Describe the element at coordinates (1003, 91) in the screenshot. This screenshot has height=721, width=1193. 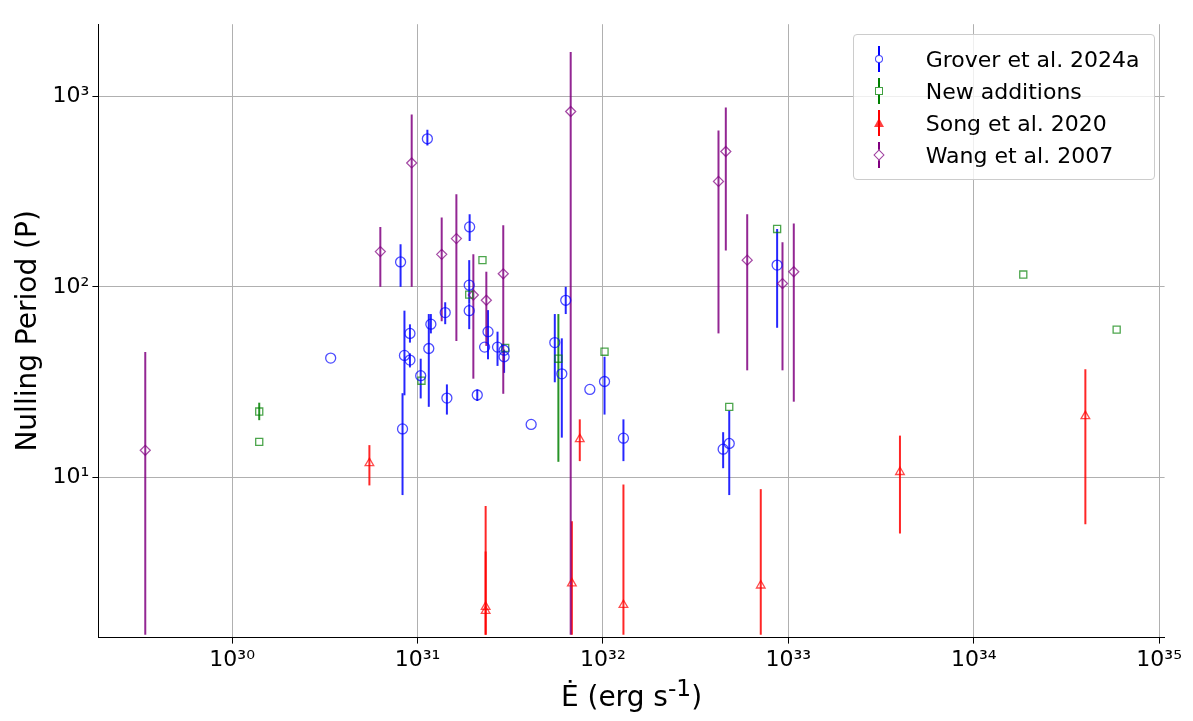
I see `legend-label: New additions` at that location.